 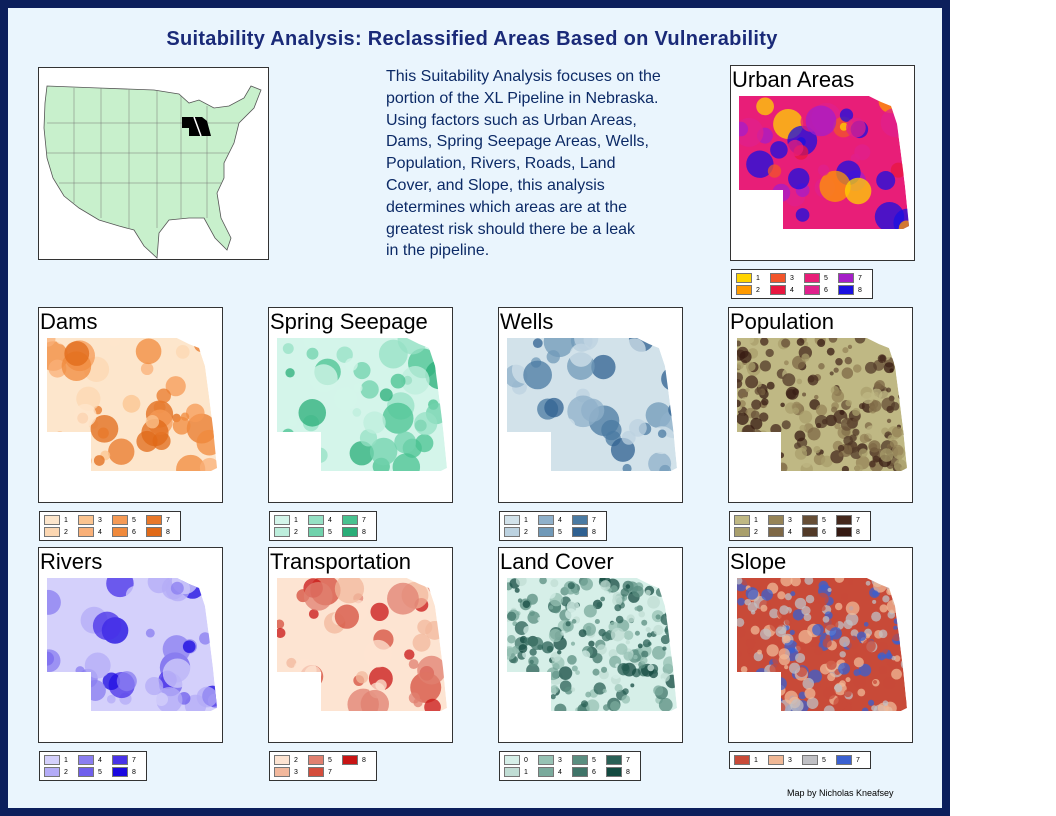 What do you see at coordinates (553, 772) in the screenshot?
I see `legend-entry: 4` at bounding box center [553, 772].